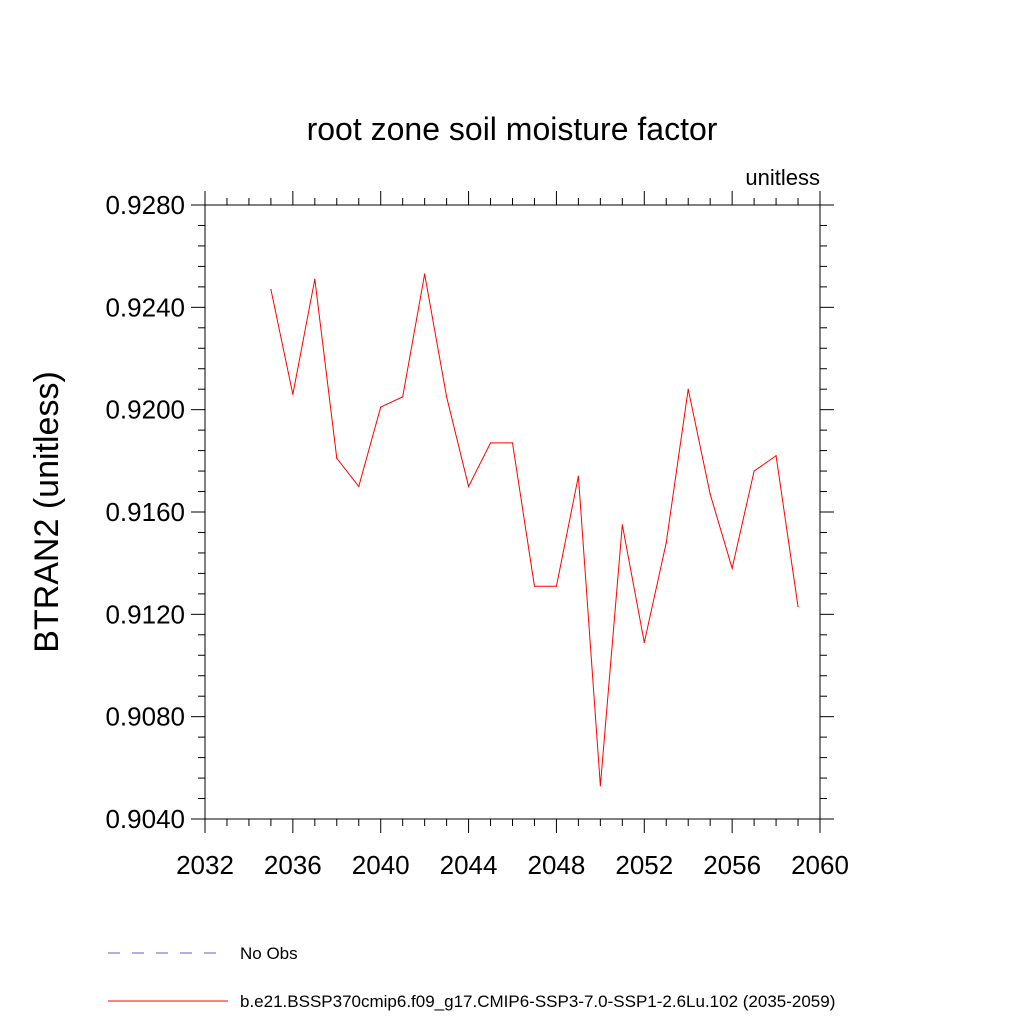 The height and width of the screenshot is (1024, 1024). What do you see at coordinates (47, 512) in the screenshot?
I see `y-axis-label: BTRAN2 (unitless)` at bounding box center [47, 512].